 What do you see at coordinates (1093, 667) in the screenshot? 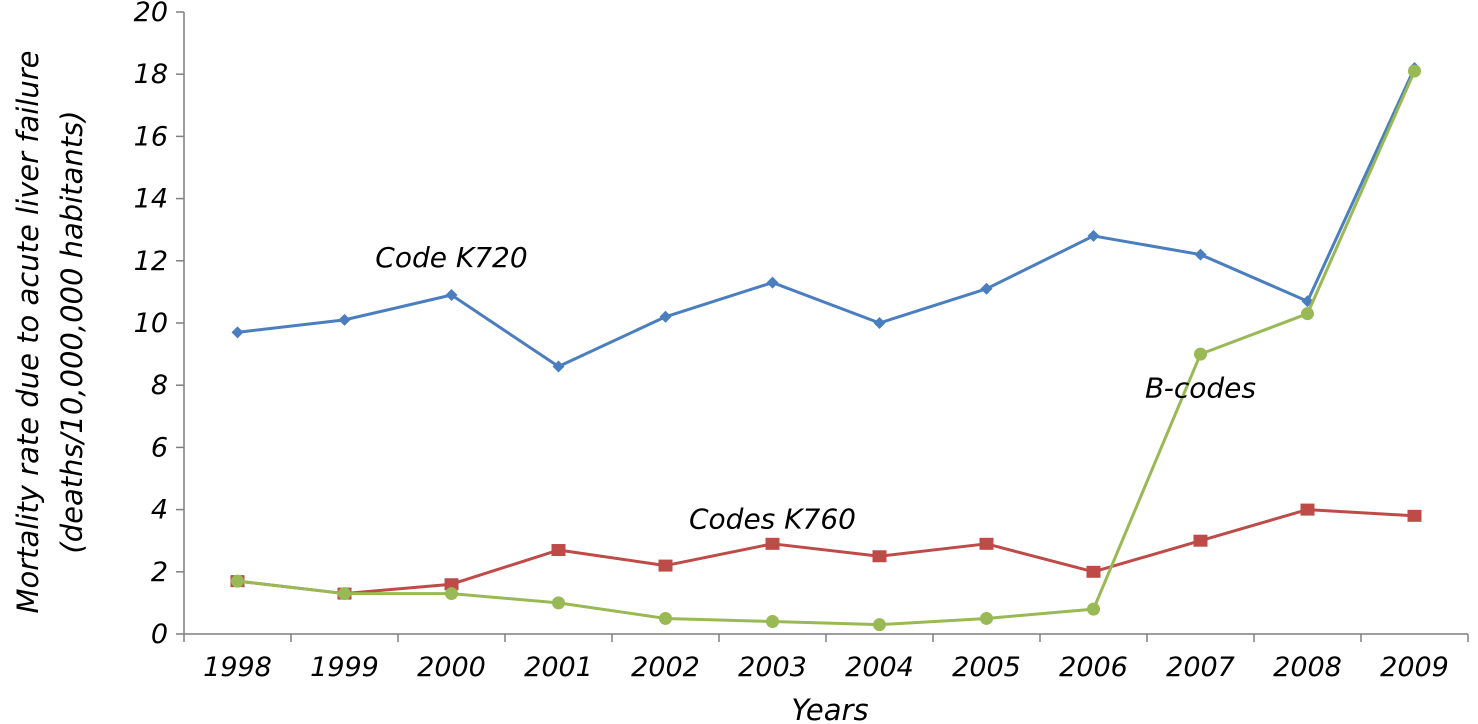
I see `x-tick-label: 2006` at bounding box center [1093, 667].